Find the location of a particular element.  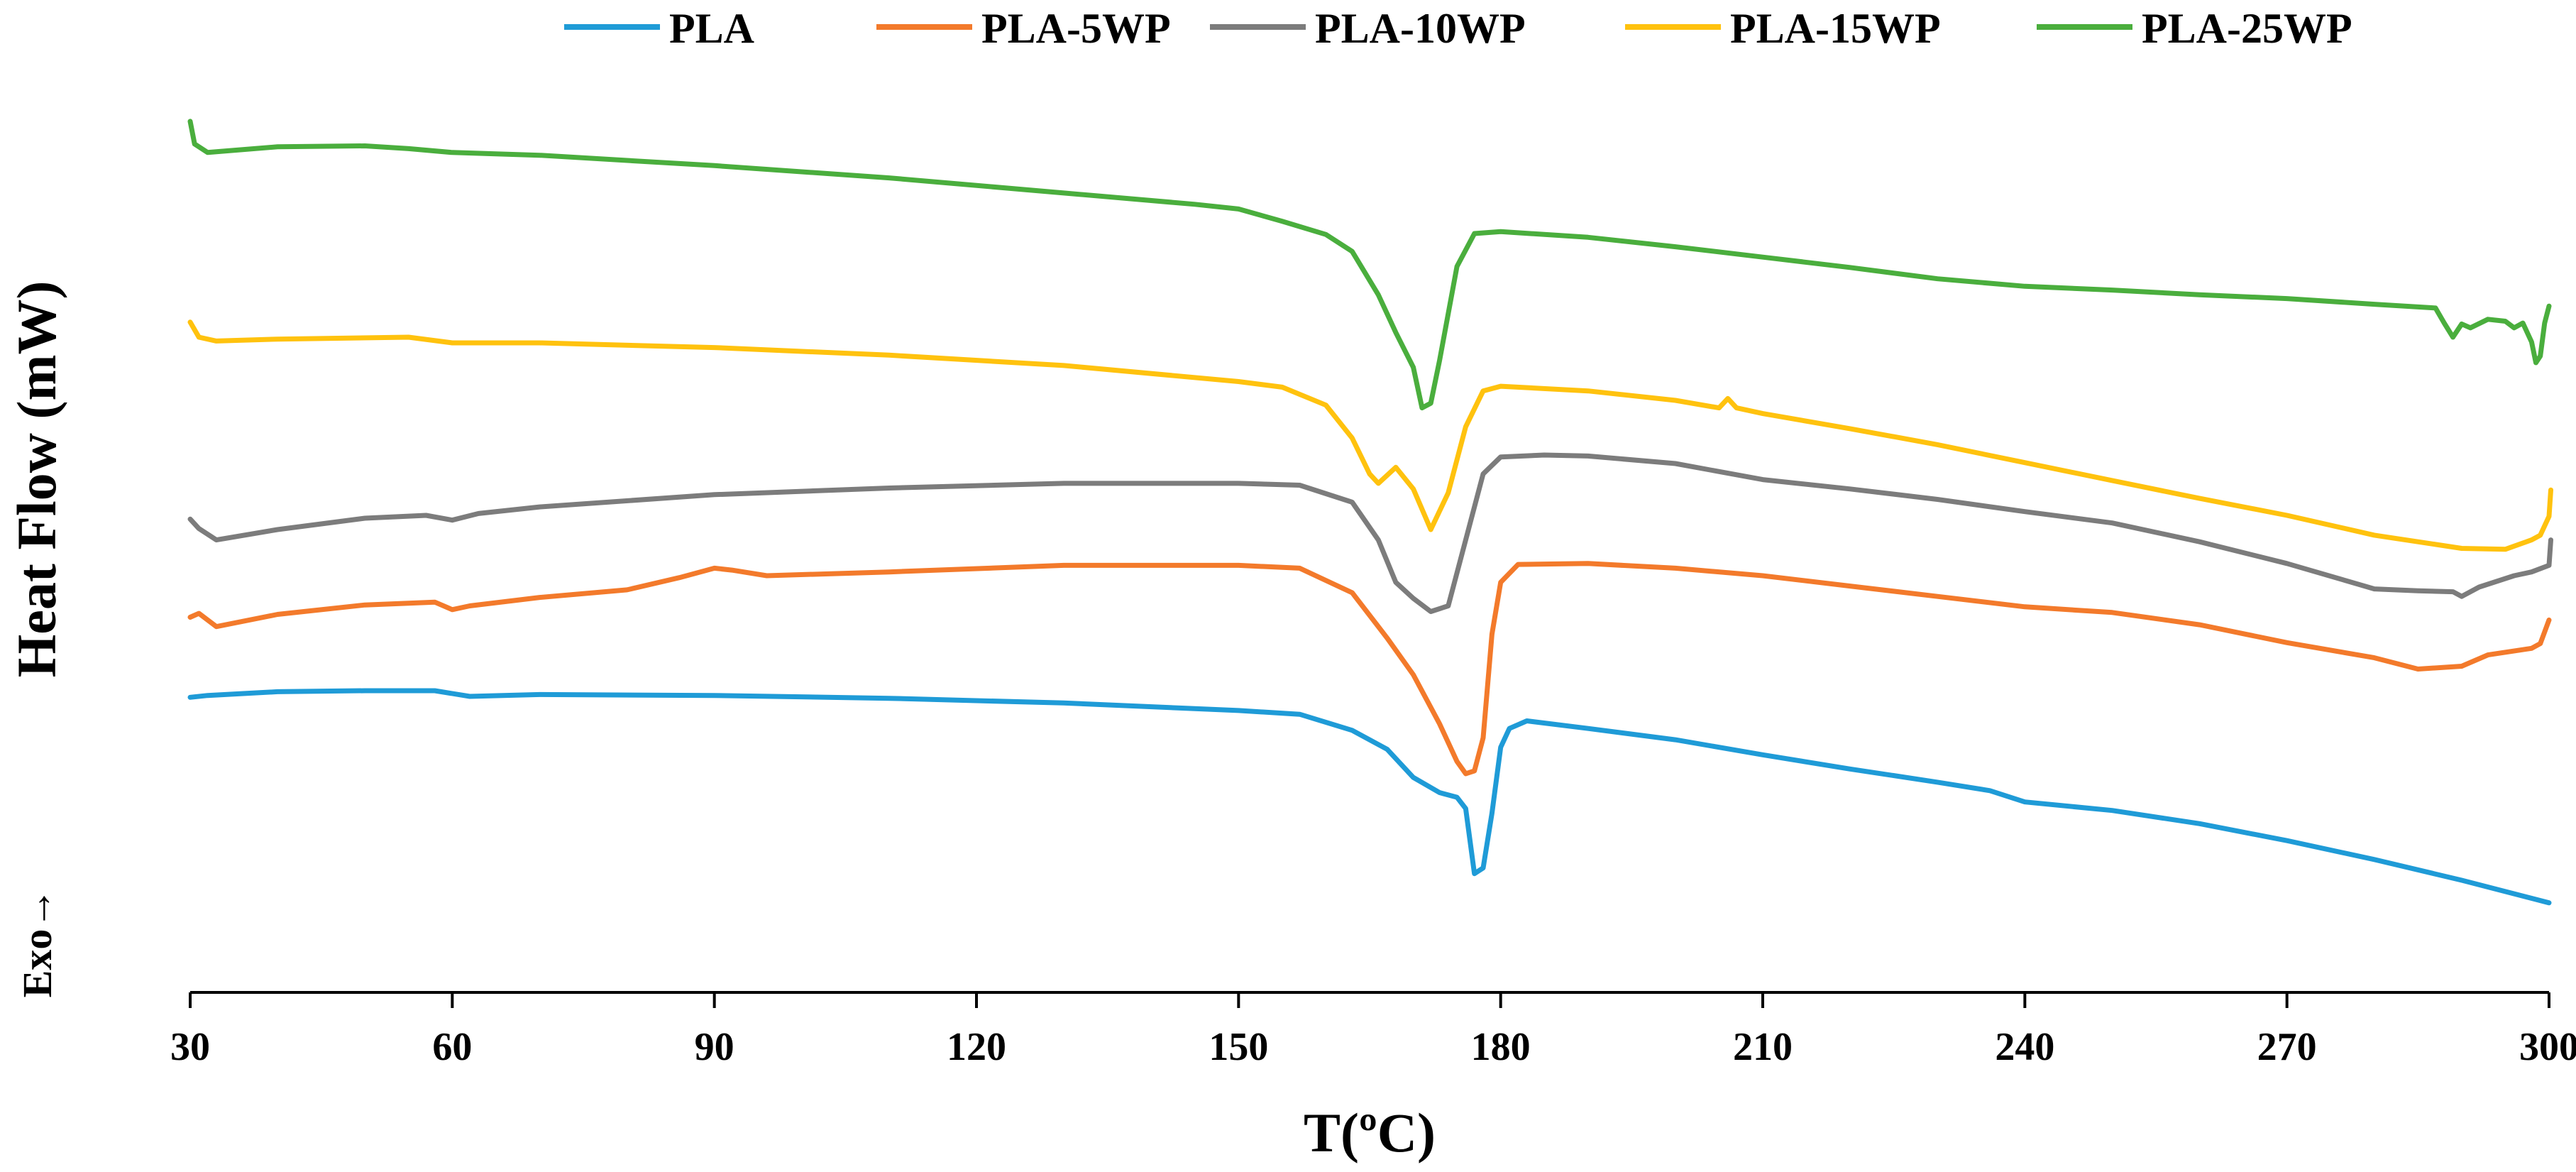

legend: PLA PLA-5WP PLA-10WP PLA-15WP PLA-25WP is located at coordinates (1458, 28).